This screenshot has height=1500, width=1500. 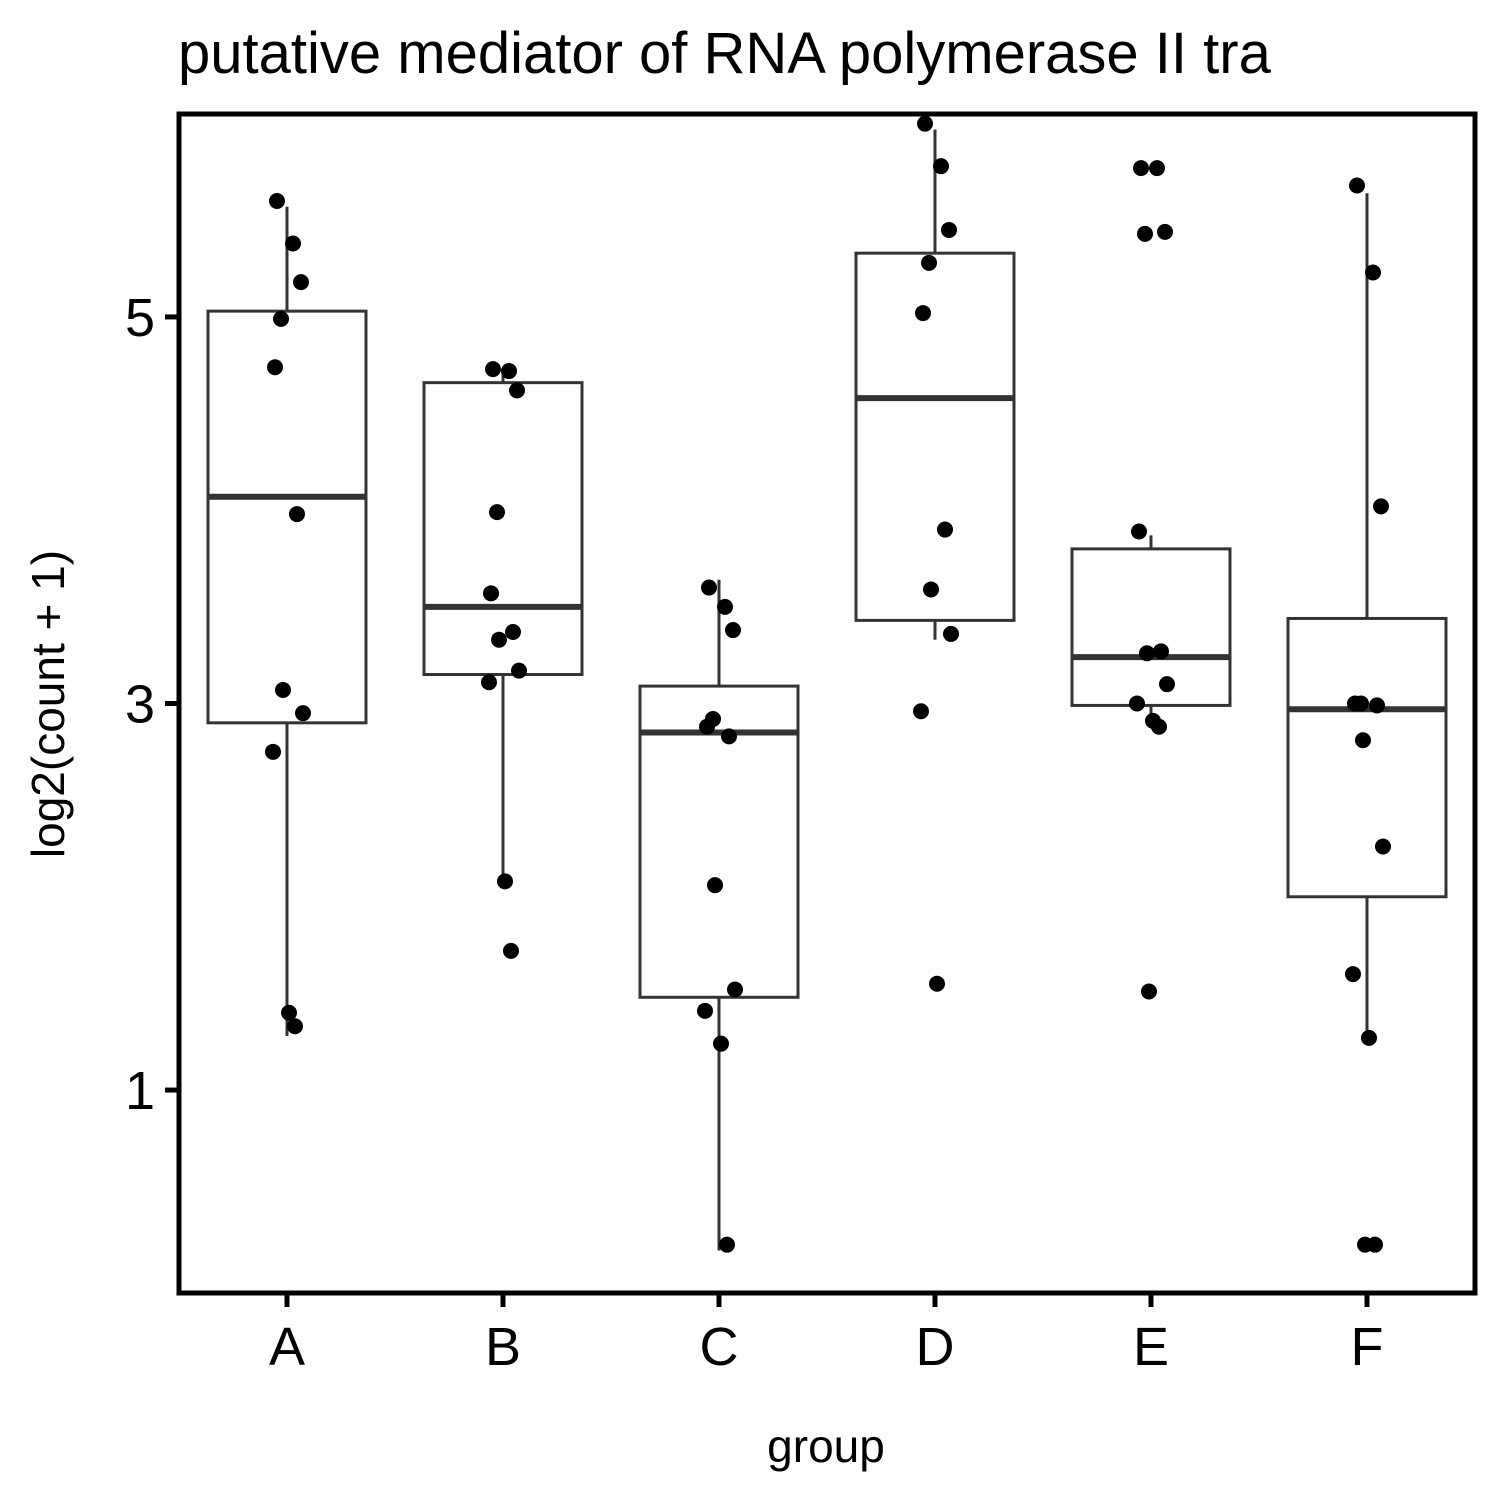 What do you see at coordinates (826, 1446) in the screenshot?
I see `x-axis-label: group` at bounding box center [826, 1446].